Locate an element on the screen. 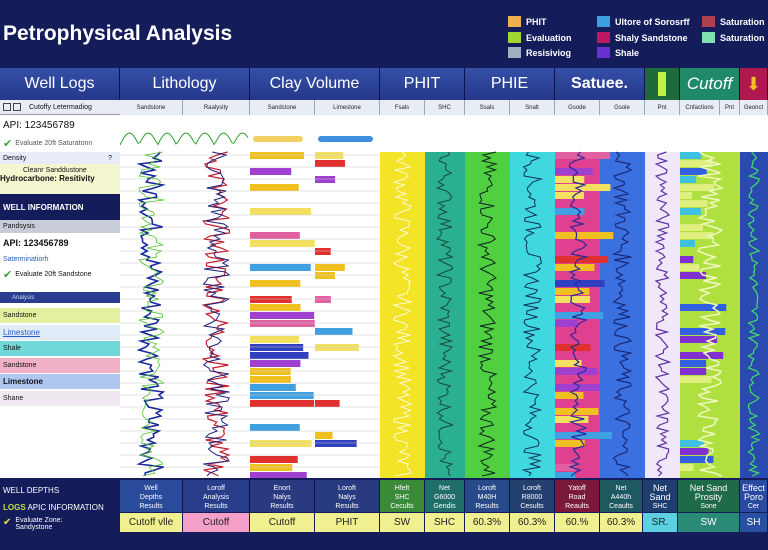 This screenshot has height=550, width=768. api-number-2: API: 123456789 is located at coordinates (36, 243).